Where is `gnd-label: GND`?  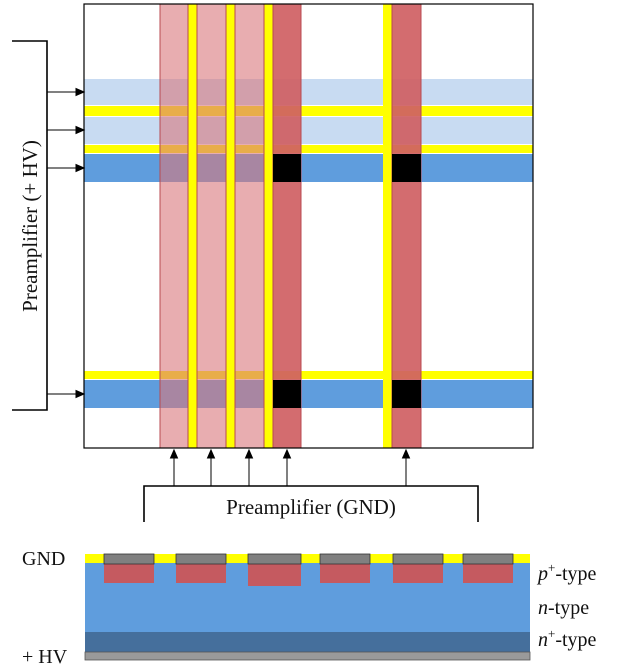
gnd-label: GND is located at coordinates (43, 559).